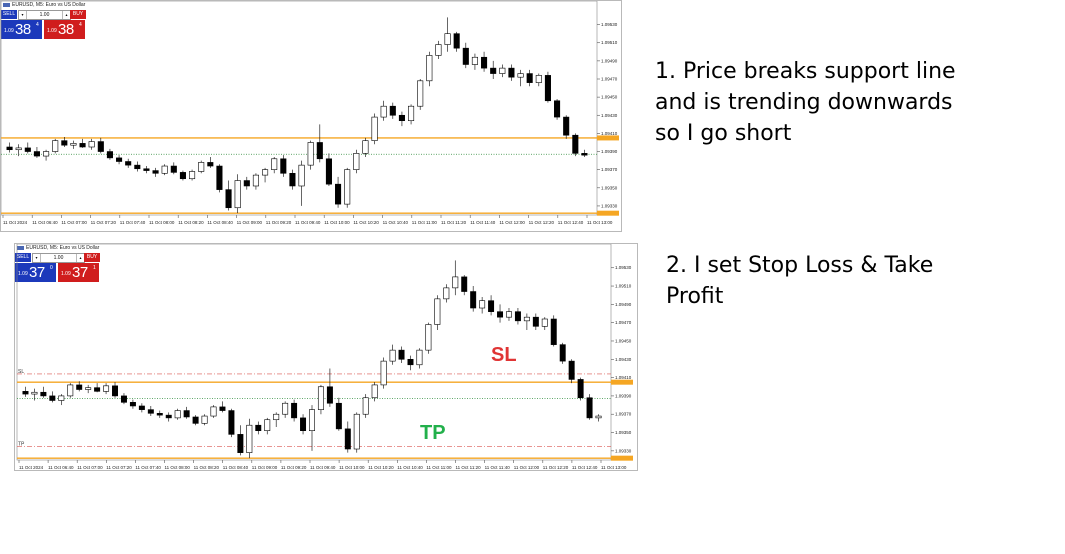 This screenshot has width=1065, height=554. What do you see at coordinates (723, 133) in the screenshot?
I see `step-1-line-3: so I go short` at bounding box center [723, 133].